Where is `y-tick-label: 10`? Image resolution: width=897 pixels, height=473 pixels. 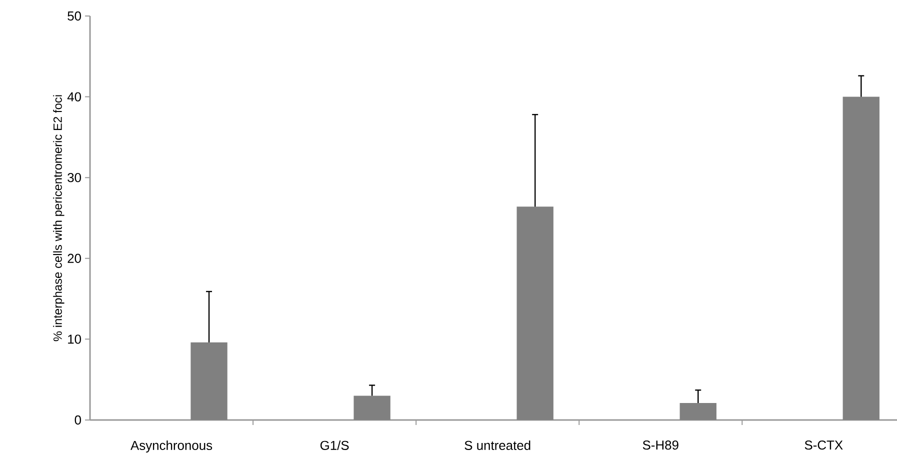 y-tick-label: 10 is located at coordinates (75, 339).